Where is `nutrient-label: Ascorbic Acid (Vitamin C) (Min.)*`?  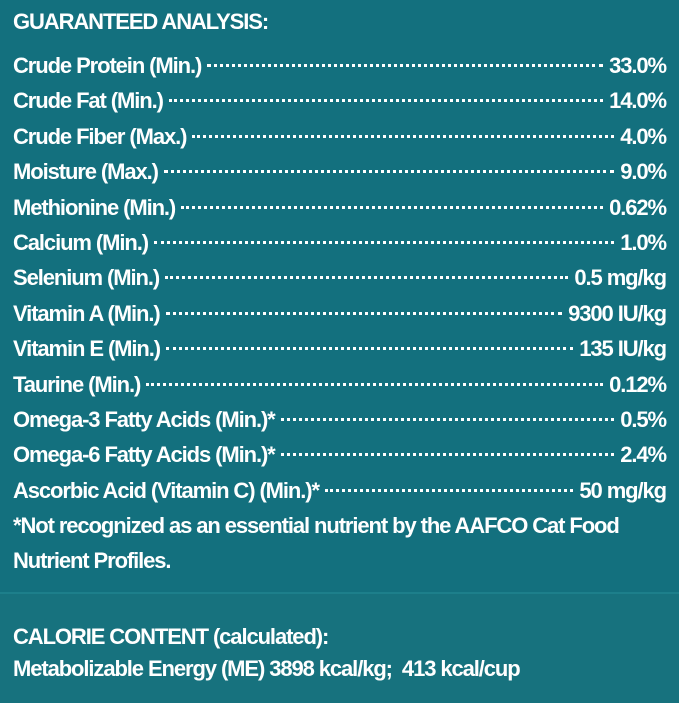
nutrient-label: Ascorbic Acid (Vitamin C) (Min.)* is located at coordinates (166, 490).